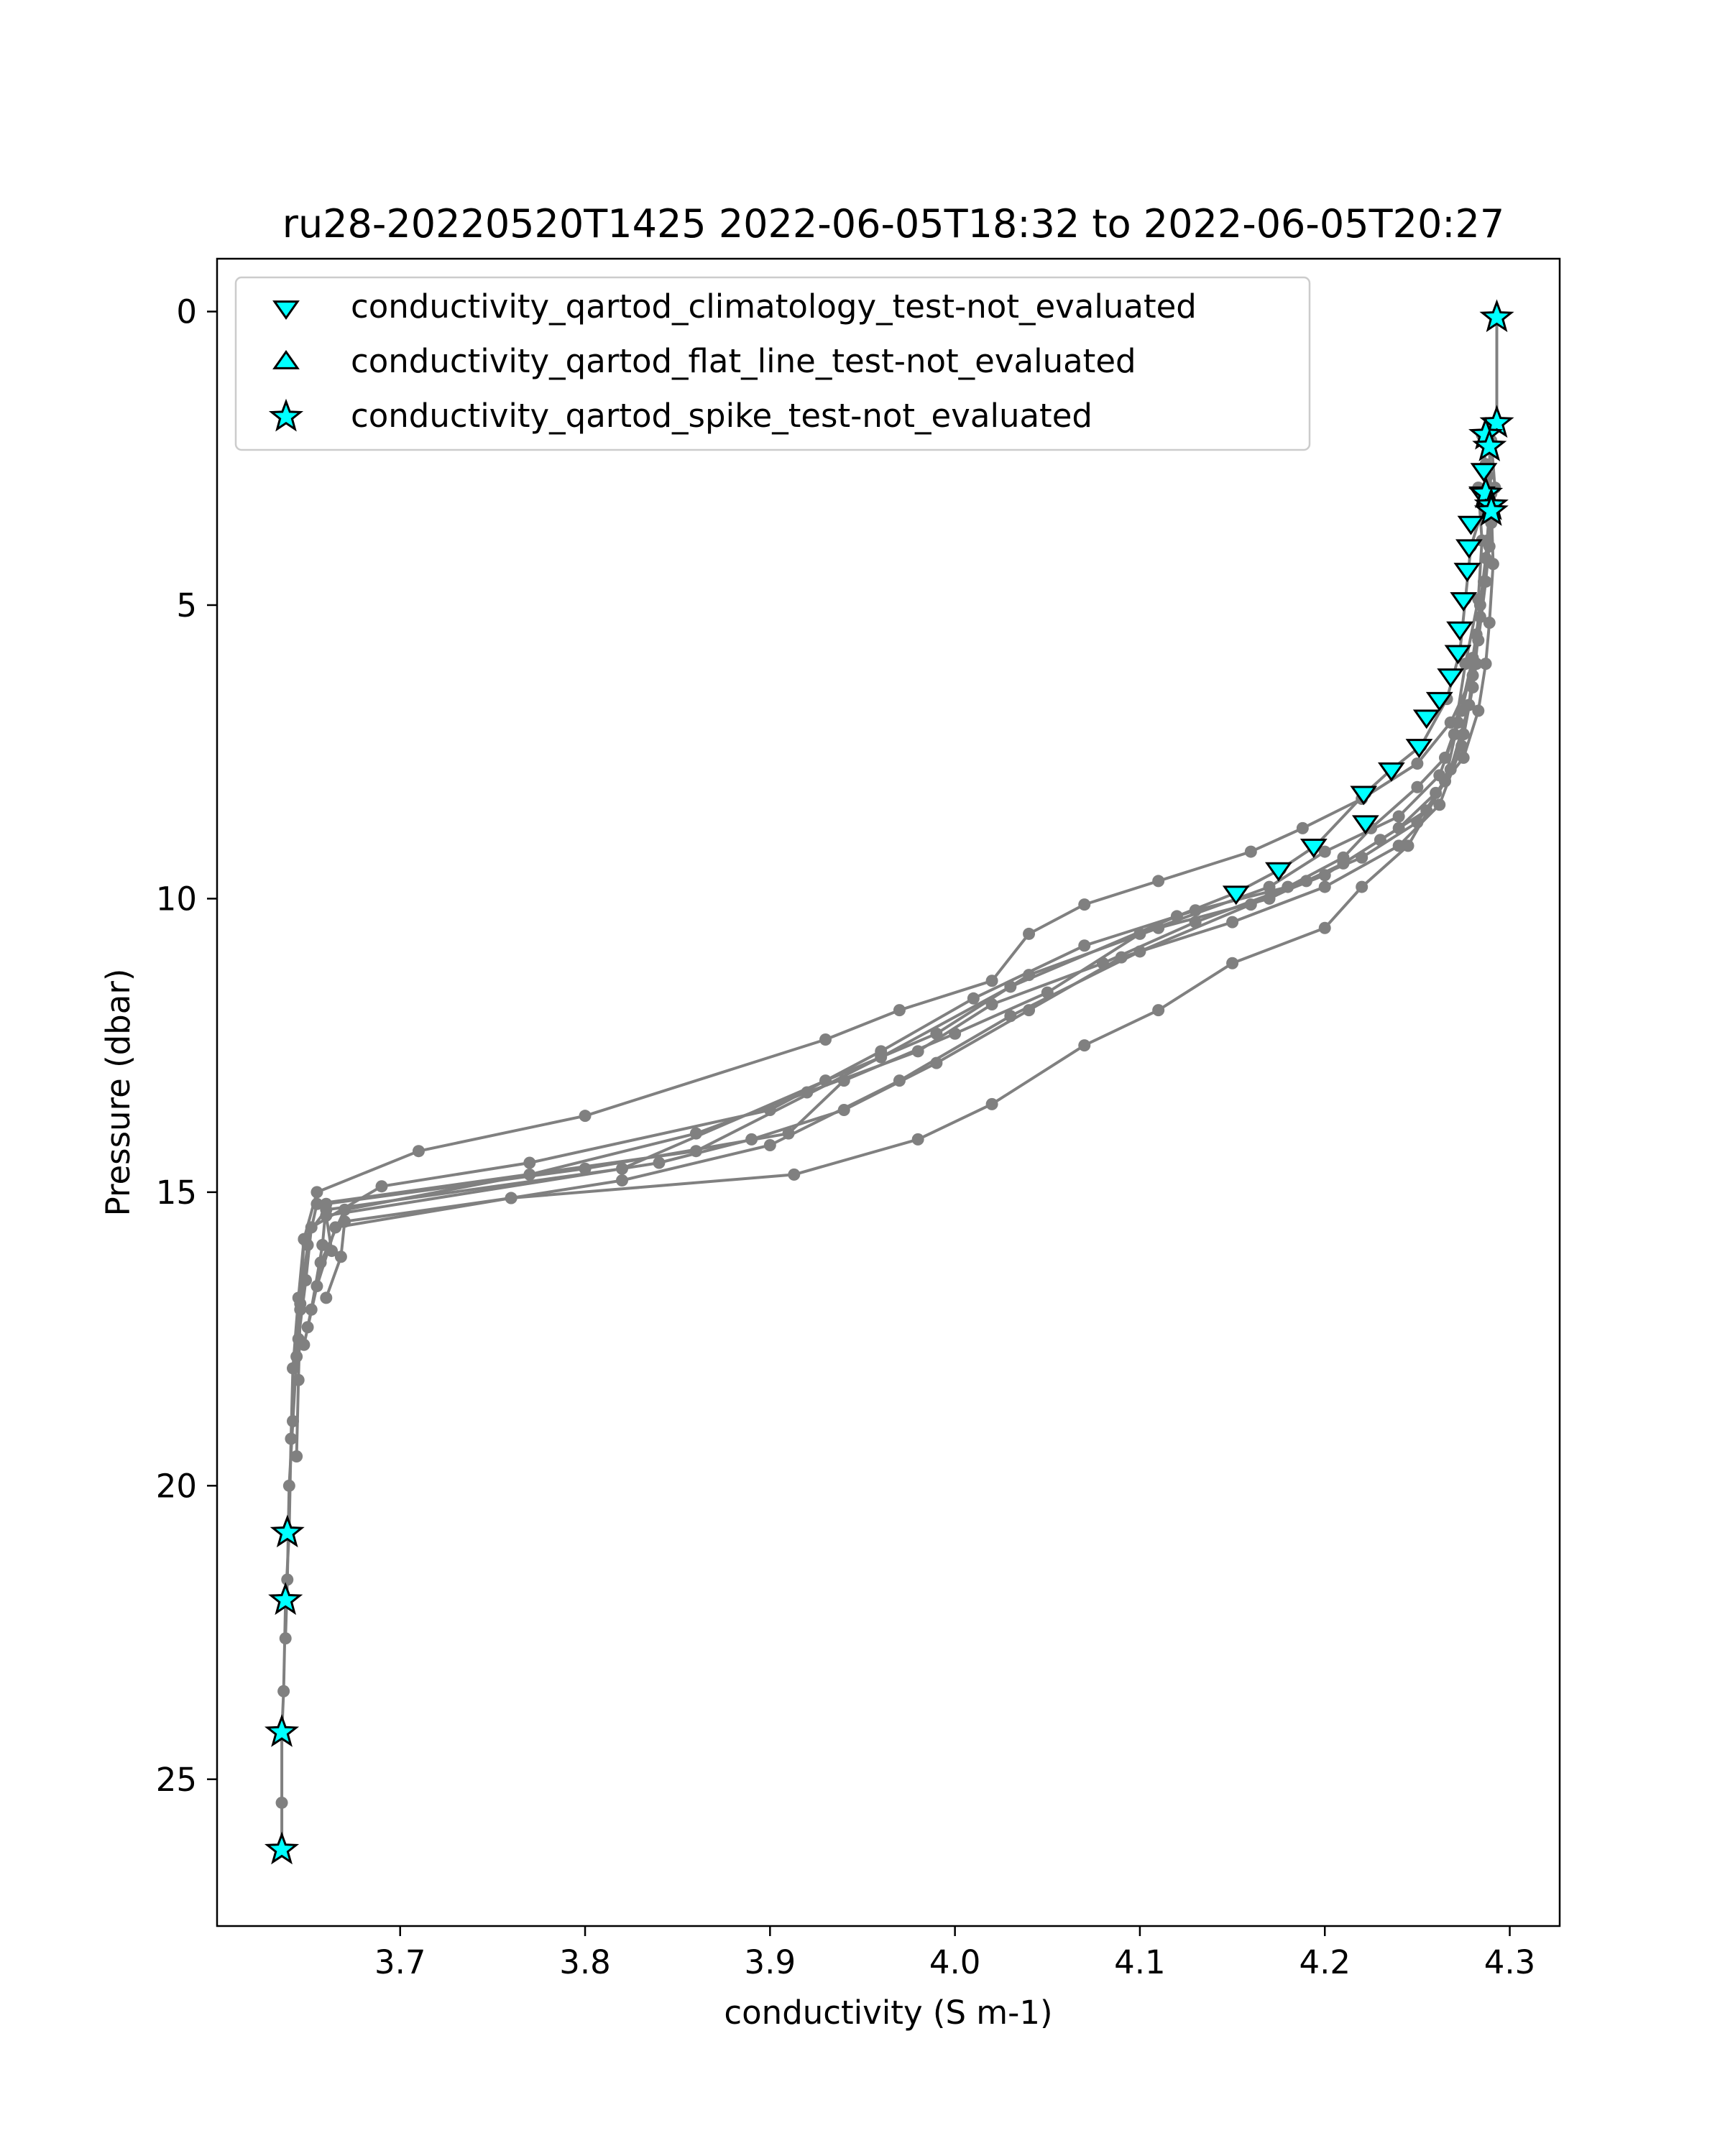 The height and width of the screenshot is (2156, 1725). I want to click on legend-frame, so click(772, 363).